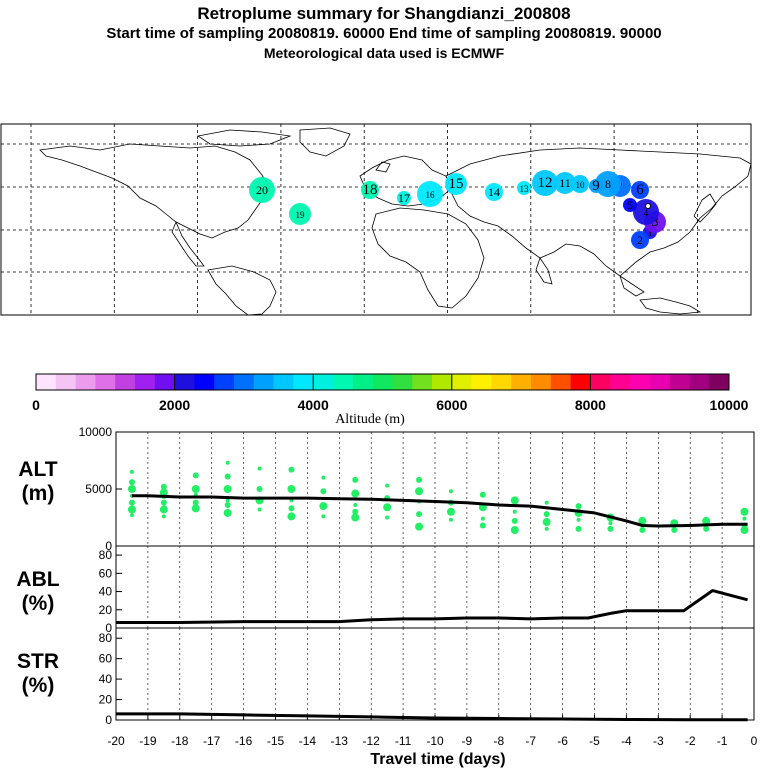 The height and width of the screenshot is (768, 768). What do you see at coordinates (722, 741) in the screenshot?
I see `x-tick-label: -1` at bounding box center [722, 741].